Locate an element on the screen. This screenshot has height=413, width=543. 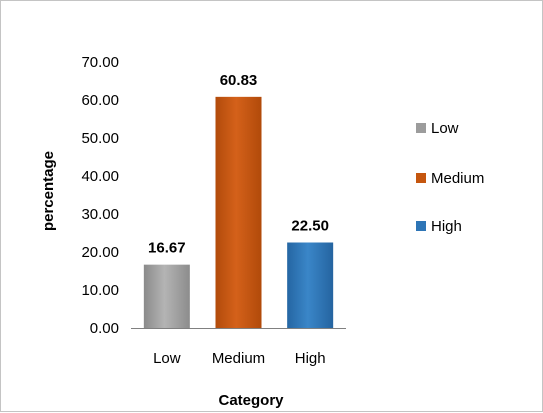
y-tick-label: 0.00 is located at coordinates (104, 328).